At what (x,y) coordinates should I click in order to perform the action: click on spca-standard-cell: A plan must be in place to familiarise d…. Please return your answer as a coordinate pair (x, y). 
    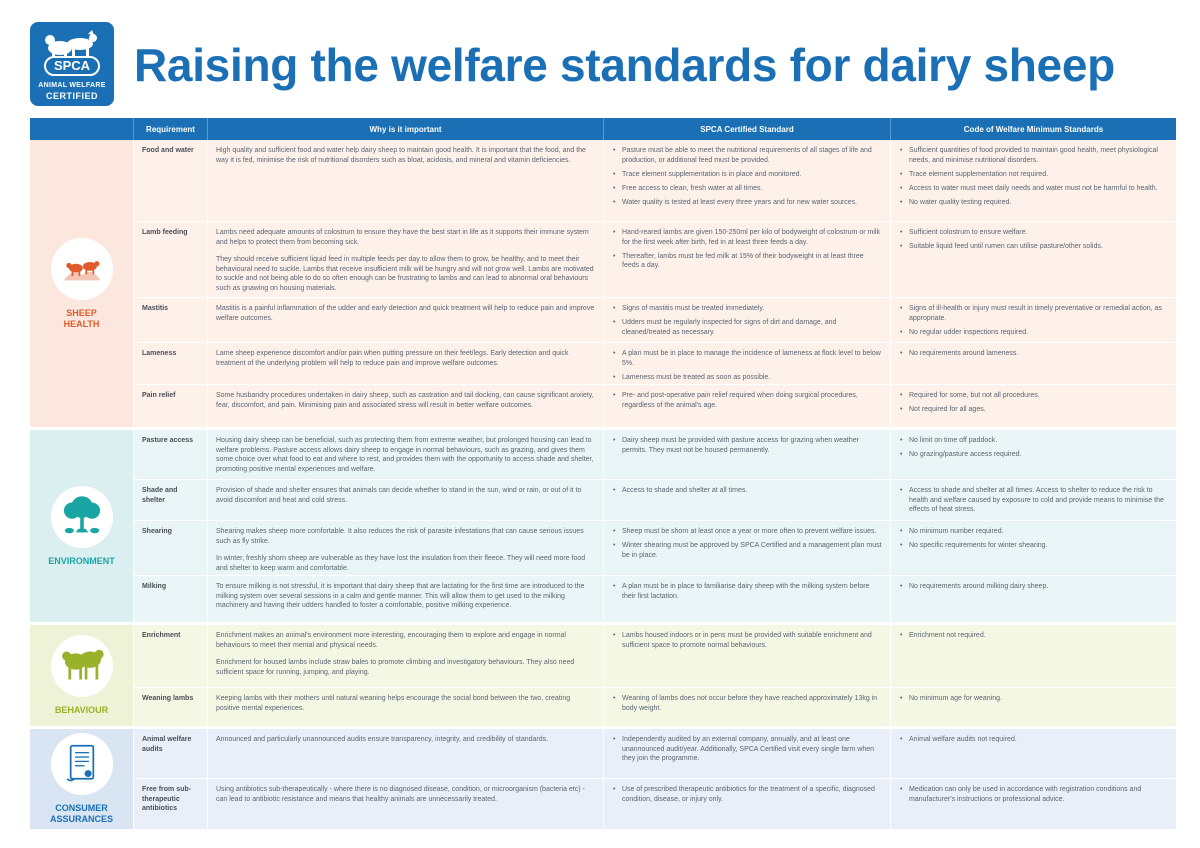
    Looking at the image, I should click on (747, 599).